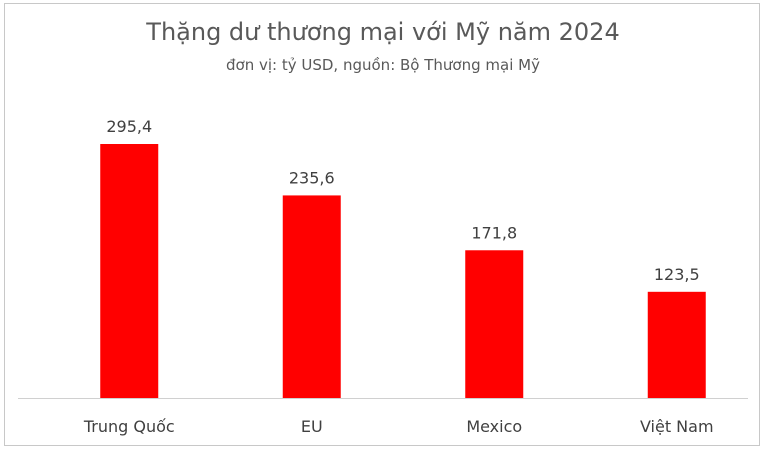  Describe the element at coordinates (494, 232) in the screenshot. I see `value-label-2: 171,8` at that location.